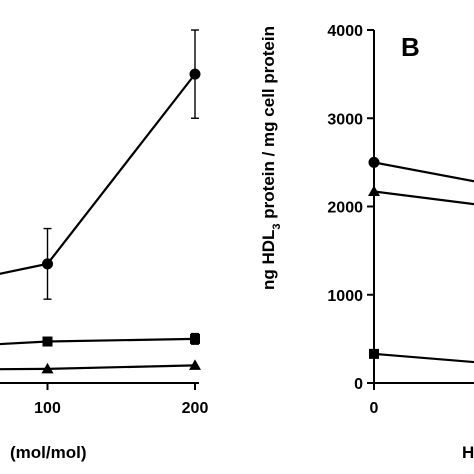  Describe the element at coordinates (421, 260) in the screenshot. I see `panel-b-series` at that location.